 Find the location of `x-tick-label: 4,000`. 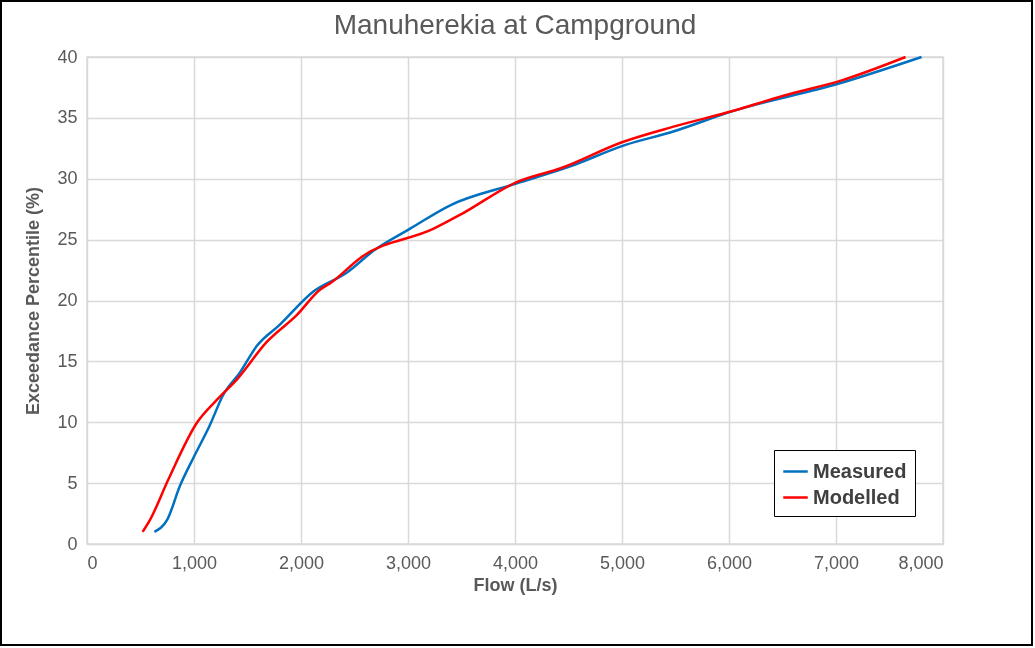

x-tick-label: 4,000 is located at coordinates (515, 562).